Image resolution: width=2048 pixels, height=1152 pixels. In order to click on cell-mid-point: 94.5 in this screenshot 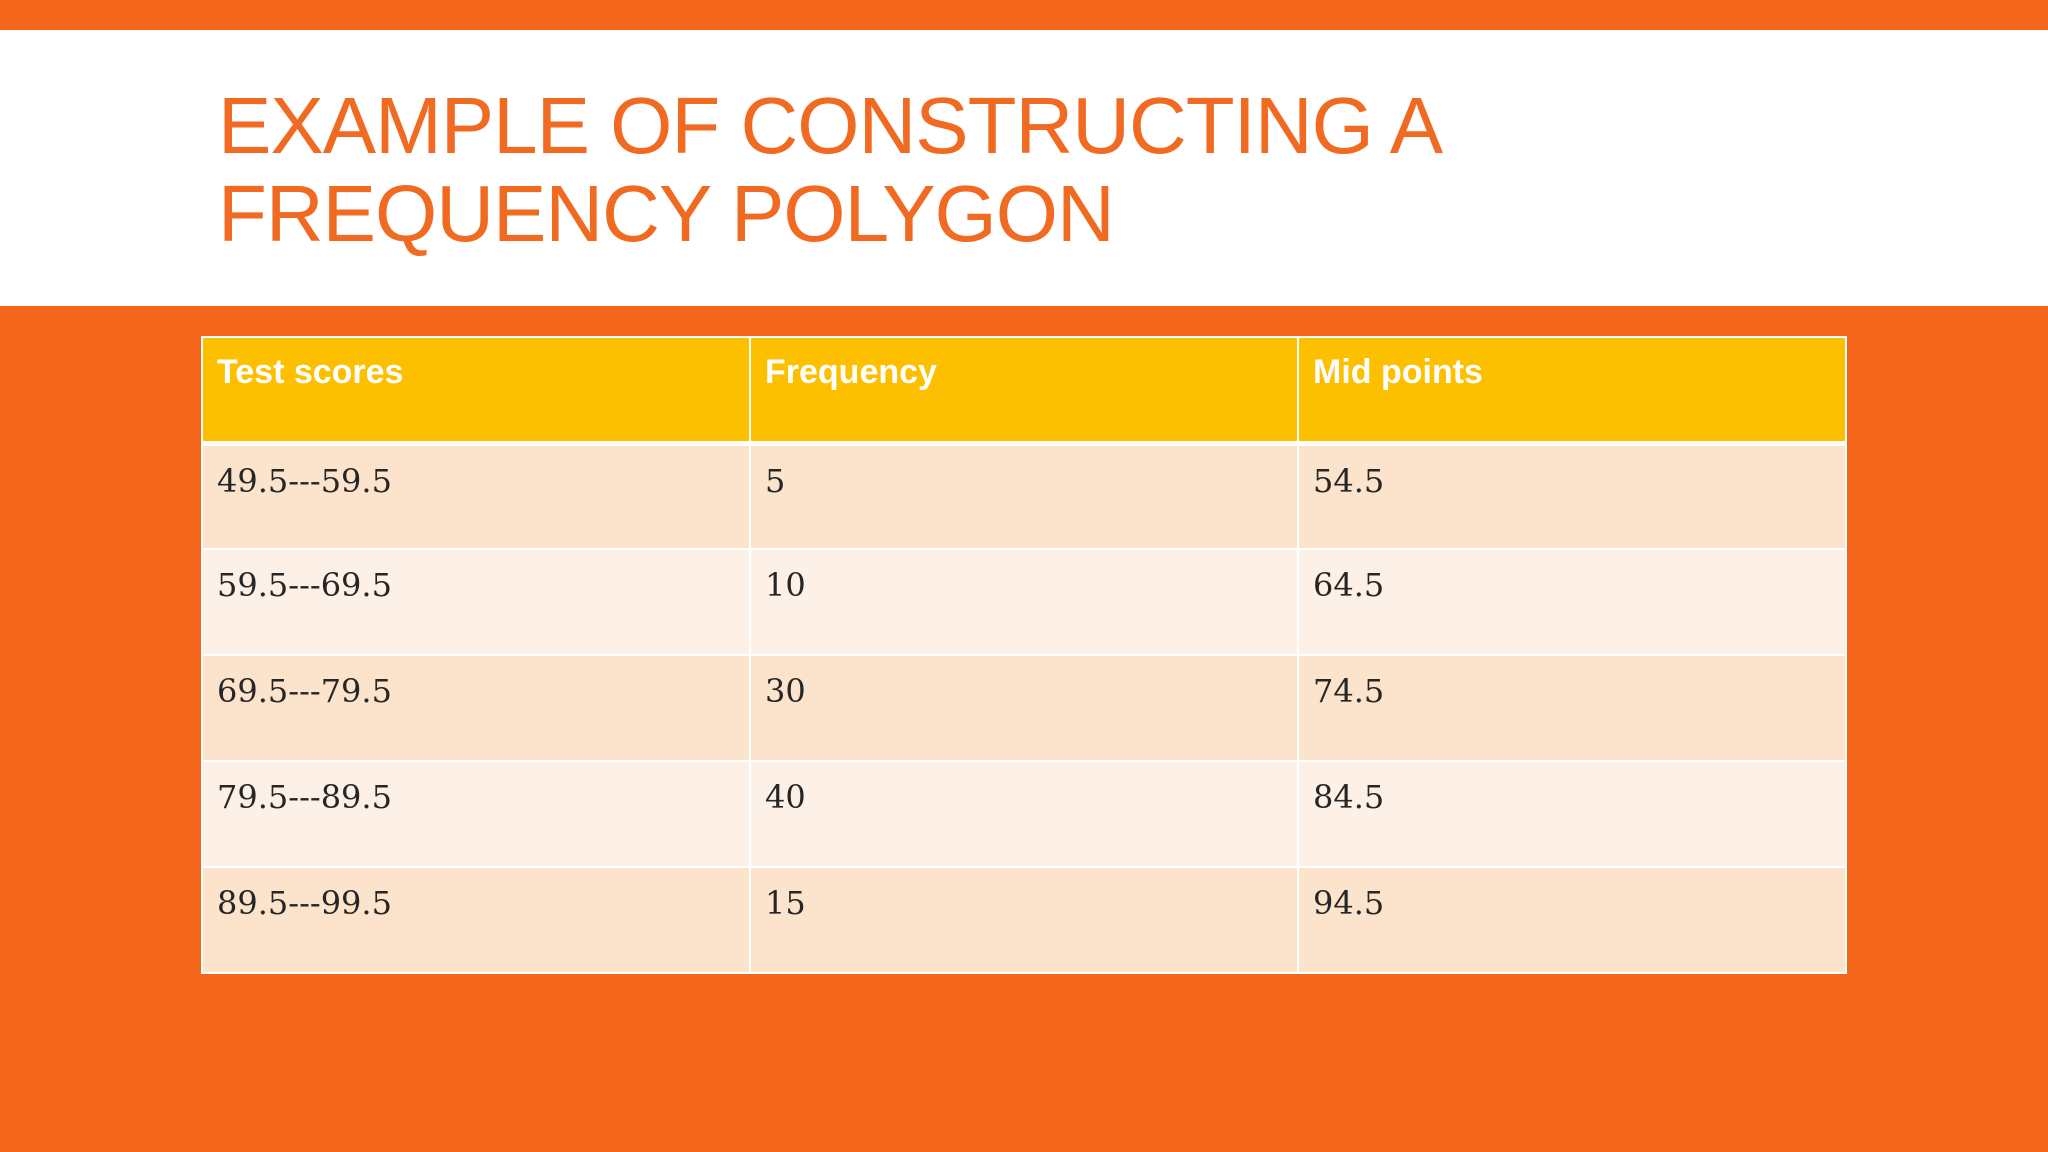, I will do `click(1572, 920)`.